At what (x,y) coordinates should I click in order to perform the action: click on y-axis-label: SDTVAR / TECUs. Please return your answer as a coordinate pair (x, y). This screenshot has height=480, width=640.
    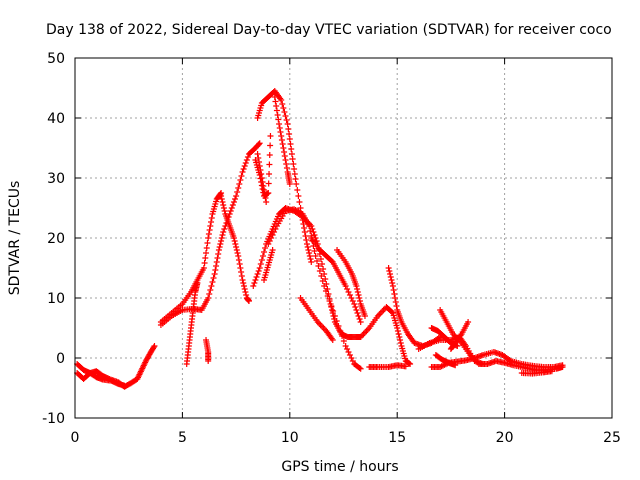
    Looking at the image, I should click on (15, 238).